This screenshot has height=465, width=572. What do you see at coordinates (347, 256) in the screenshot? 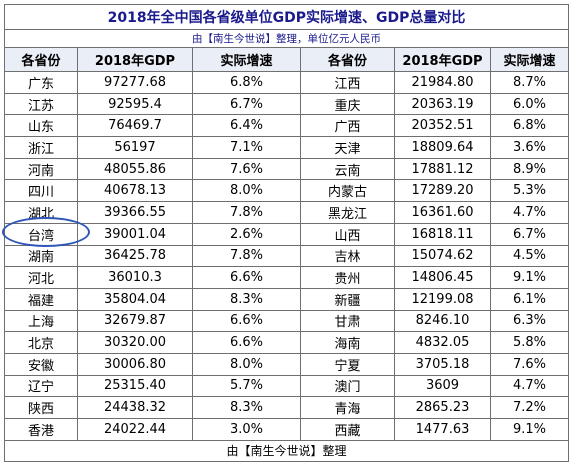
I see `cell-province-right: 吉林` at bounding box center [347, 256].